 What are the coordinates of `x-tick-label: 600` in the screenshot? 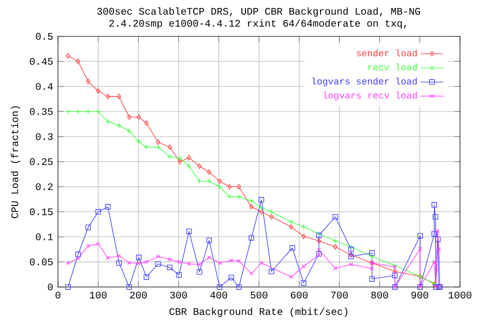 It's located at (299, 295).